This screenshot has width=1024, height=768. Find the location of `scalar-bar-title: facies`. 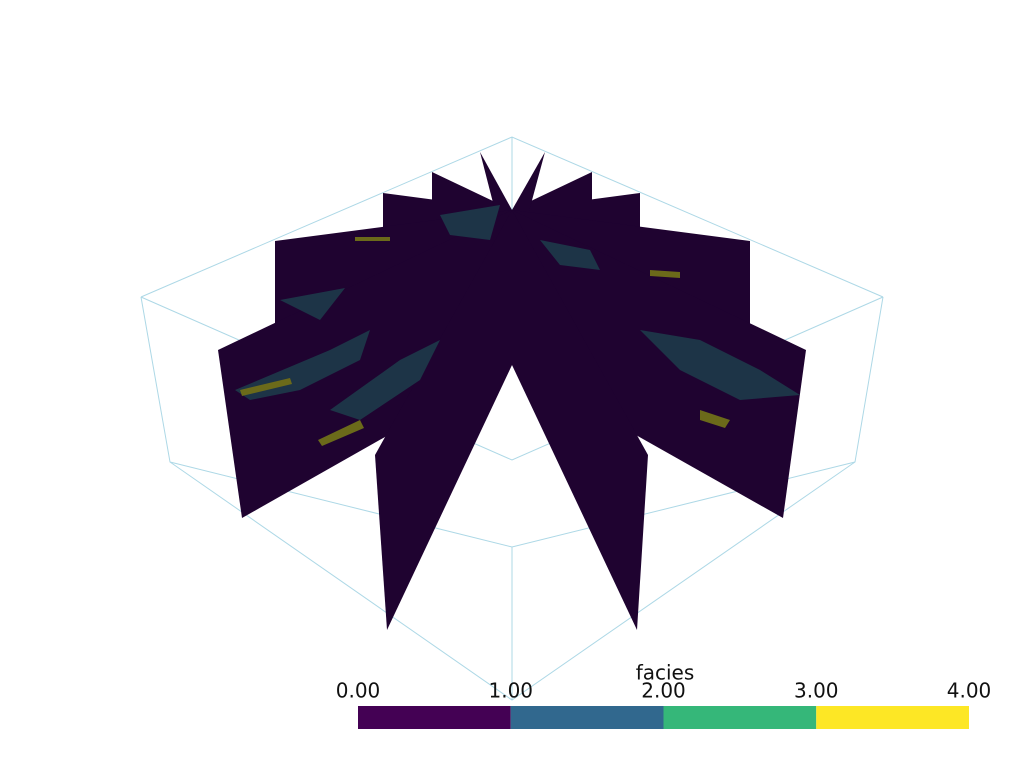

scalar-bar-title: facies is located at coordinates (665, 673).